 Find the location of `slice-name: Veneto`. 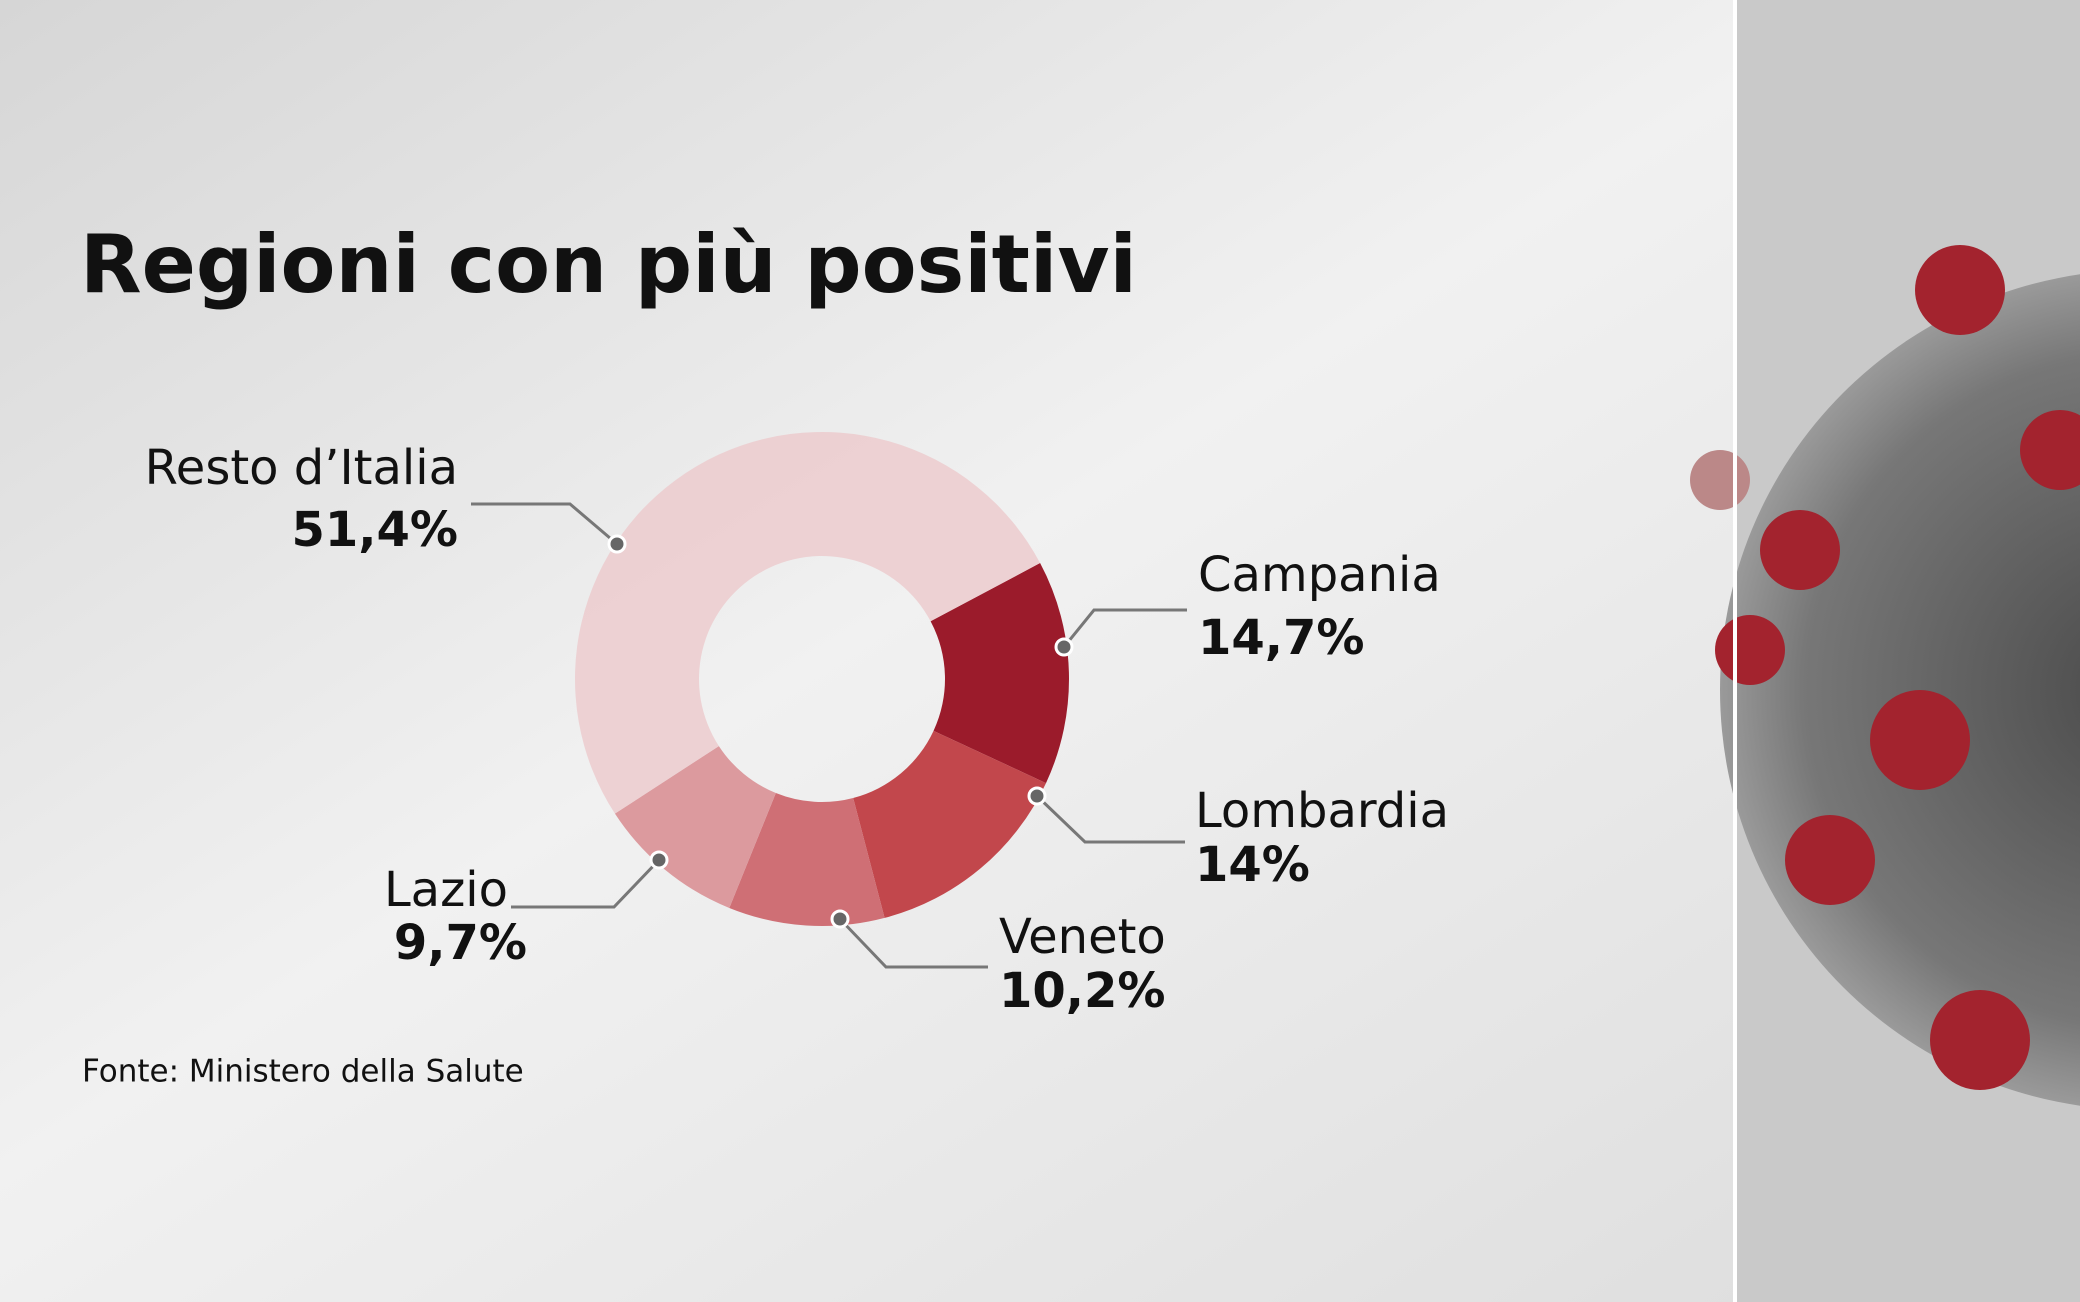

slice-name: Veneto is located at coordinates (1082, 937).